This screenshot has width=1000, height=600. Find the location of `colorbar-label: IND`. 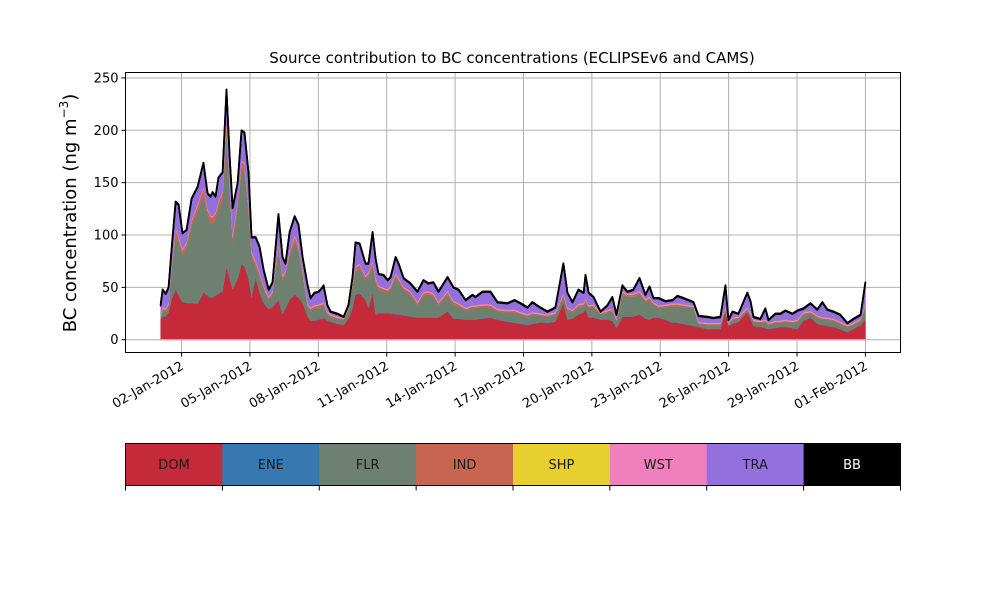

colorbar-label: IND is located at coordinates (465, 465).